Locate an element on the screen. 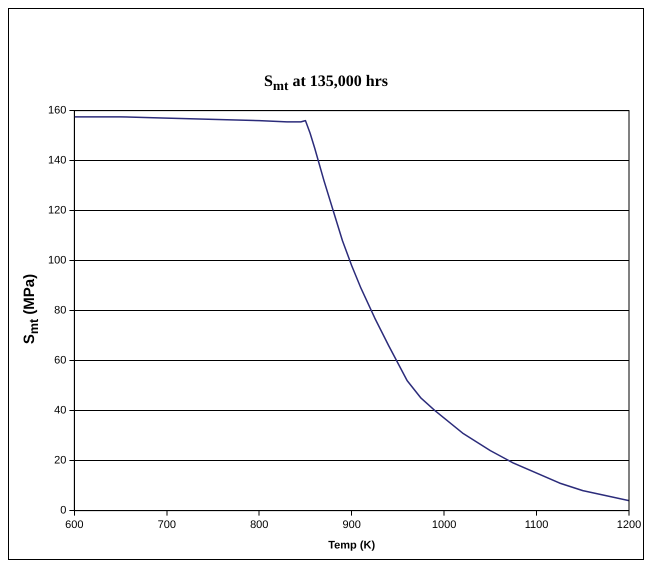  y-tick-label: 80 is located at coordinates (60, 310).